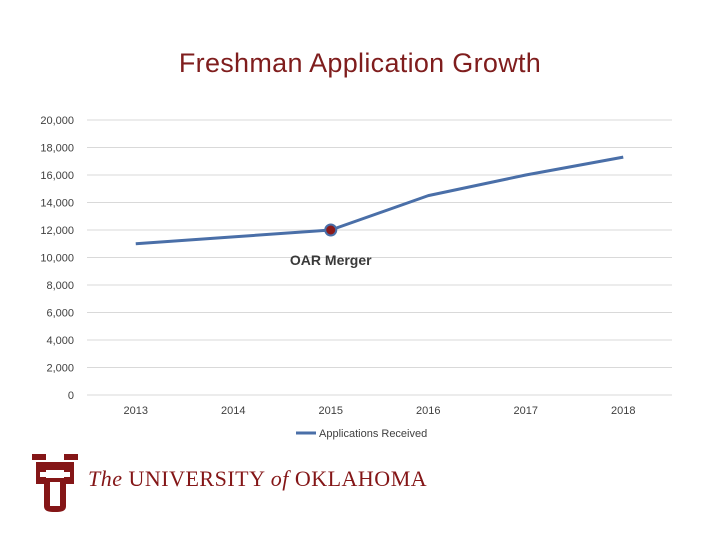 This screenshot has width=720, height=540. I want to click on x-tick-label: 2013, so click(136, 411).